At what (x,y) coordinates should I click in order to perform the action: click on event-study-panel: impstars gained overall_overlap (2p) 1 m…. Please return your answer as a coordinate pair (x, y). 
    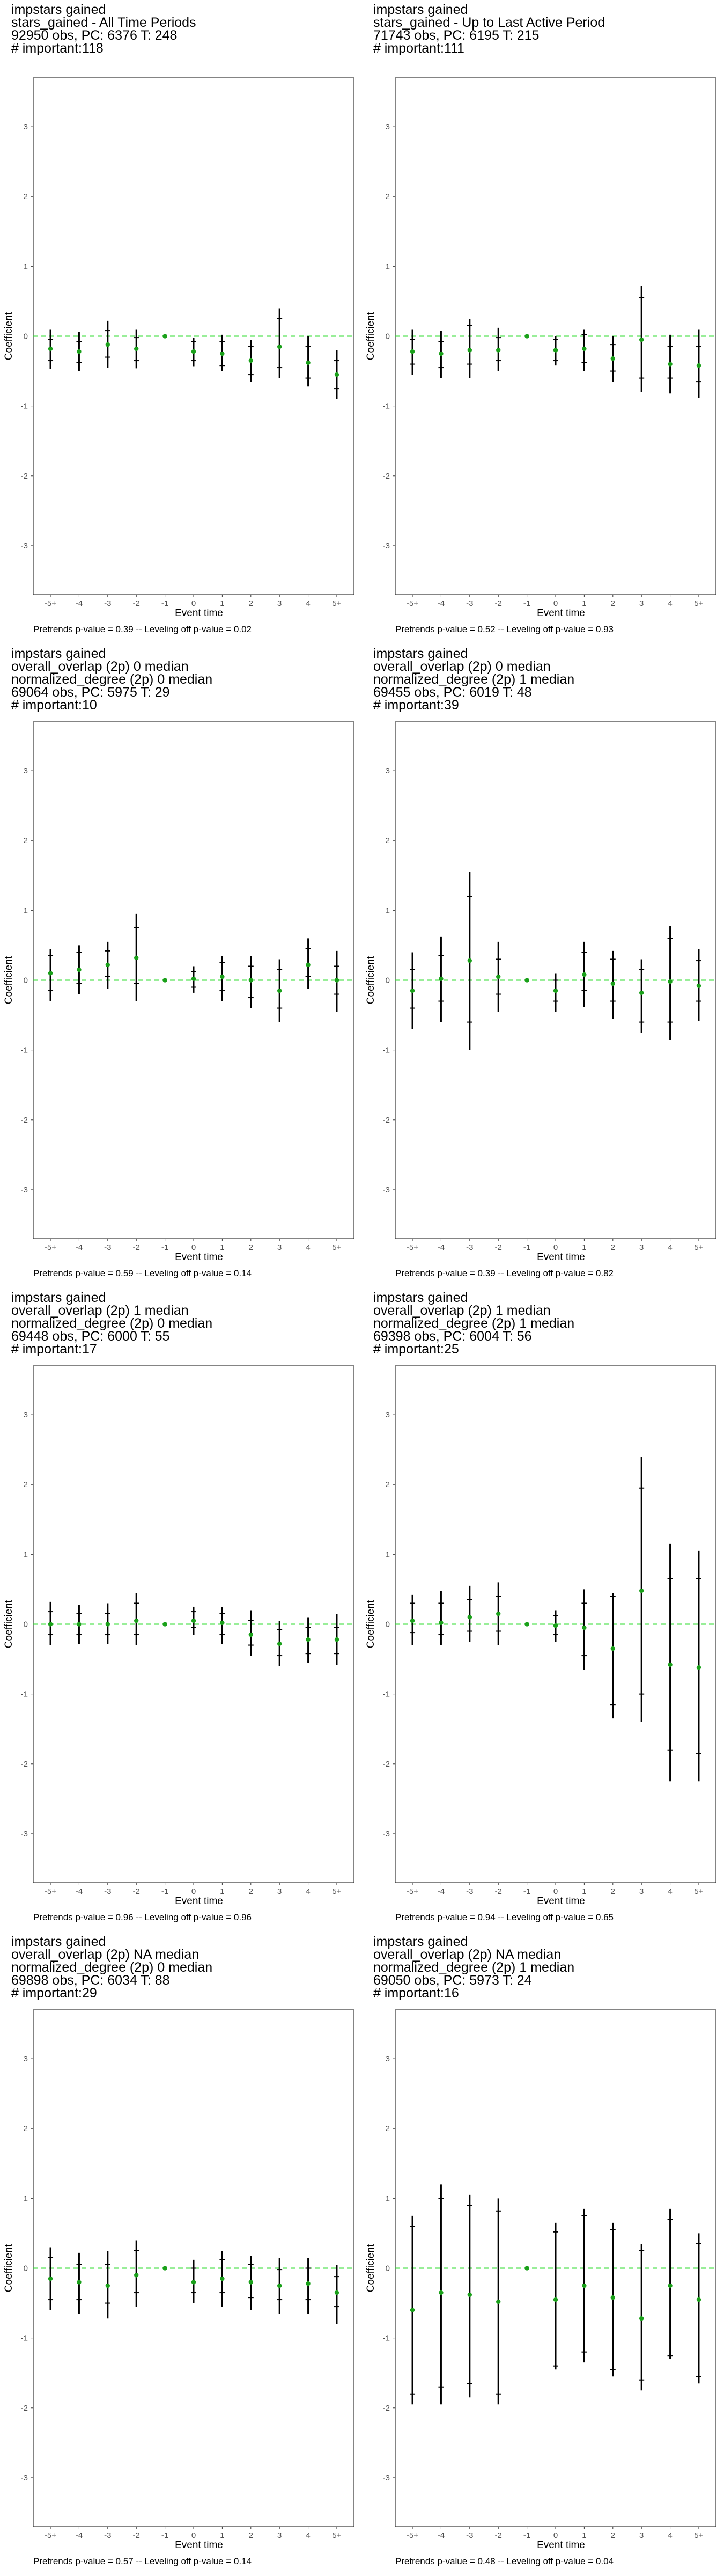
    Looking at the image, I should click on (543, 1610).